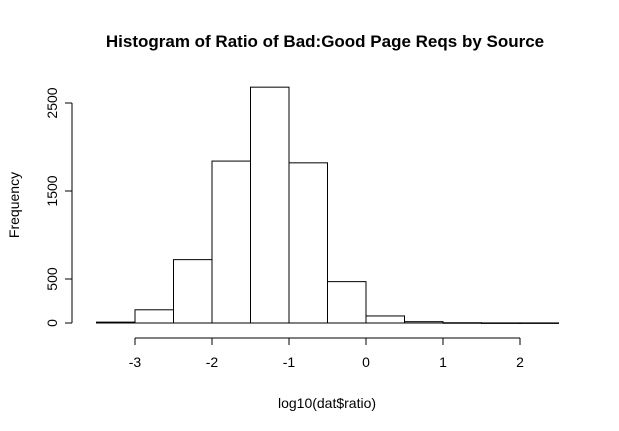 Image resolution: width=619 pixels, height=431 pixels. What do you see at coordinates (327, 403) in the screenshot?
I see `x-axis-label: log10(dat$ratio)` at bounding box center [327, 403].